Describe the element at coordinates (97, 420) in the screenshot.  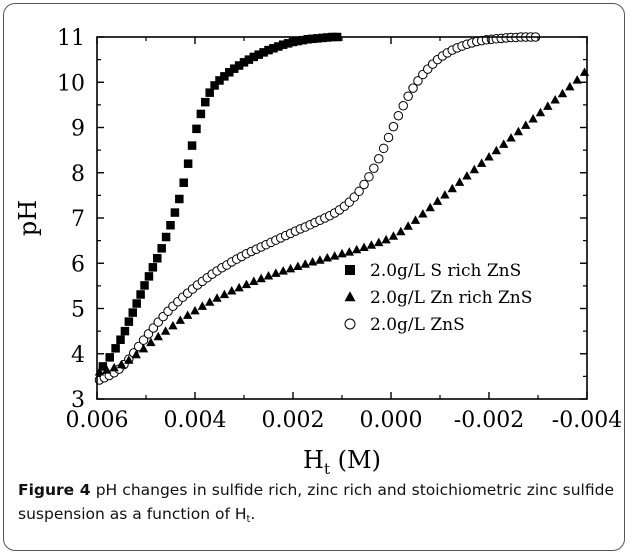
I see `x-tick-label: 0.006` at that location.